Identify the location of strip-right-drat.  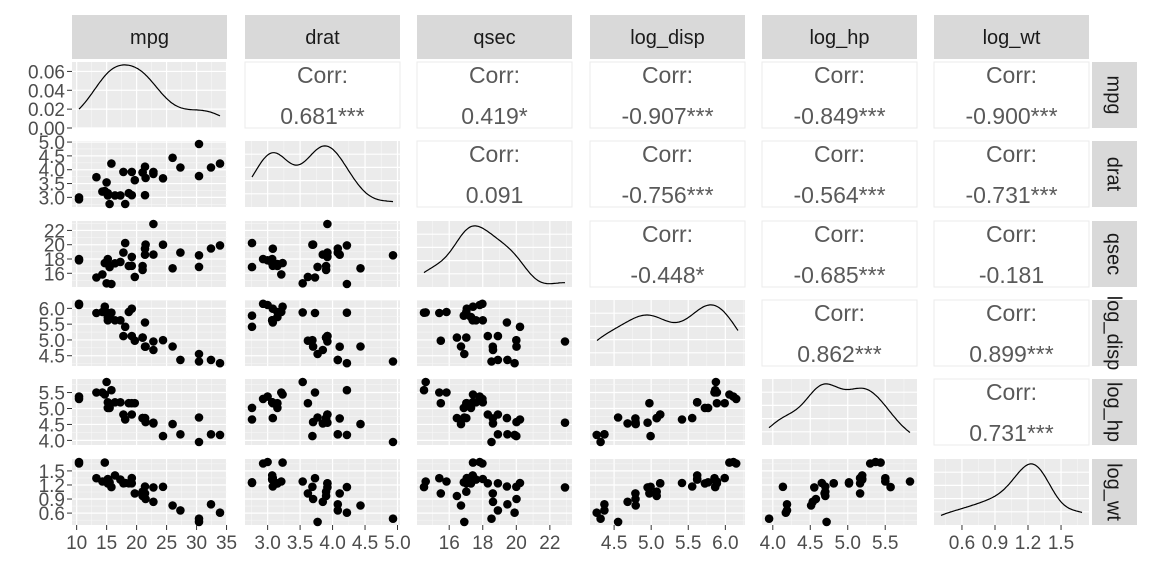
(1114, 174).